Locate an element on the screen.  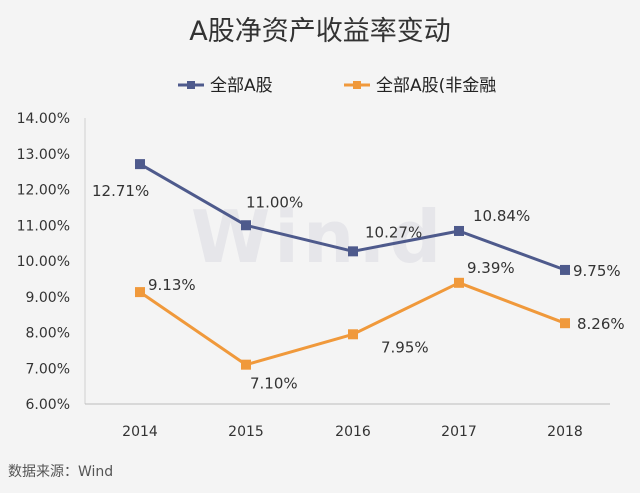
y-tick-label: 6.00% is located at coordinates (48, 405).